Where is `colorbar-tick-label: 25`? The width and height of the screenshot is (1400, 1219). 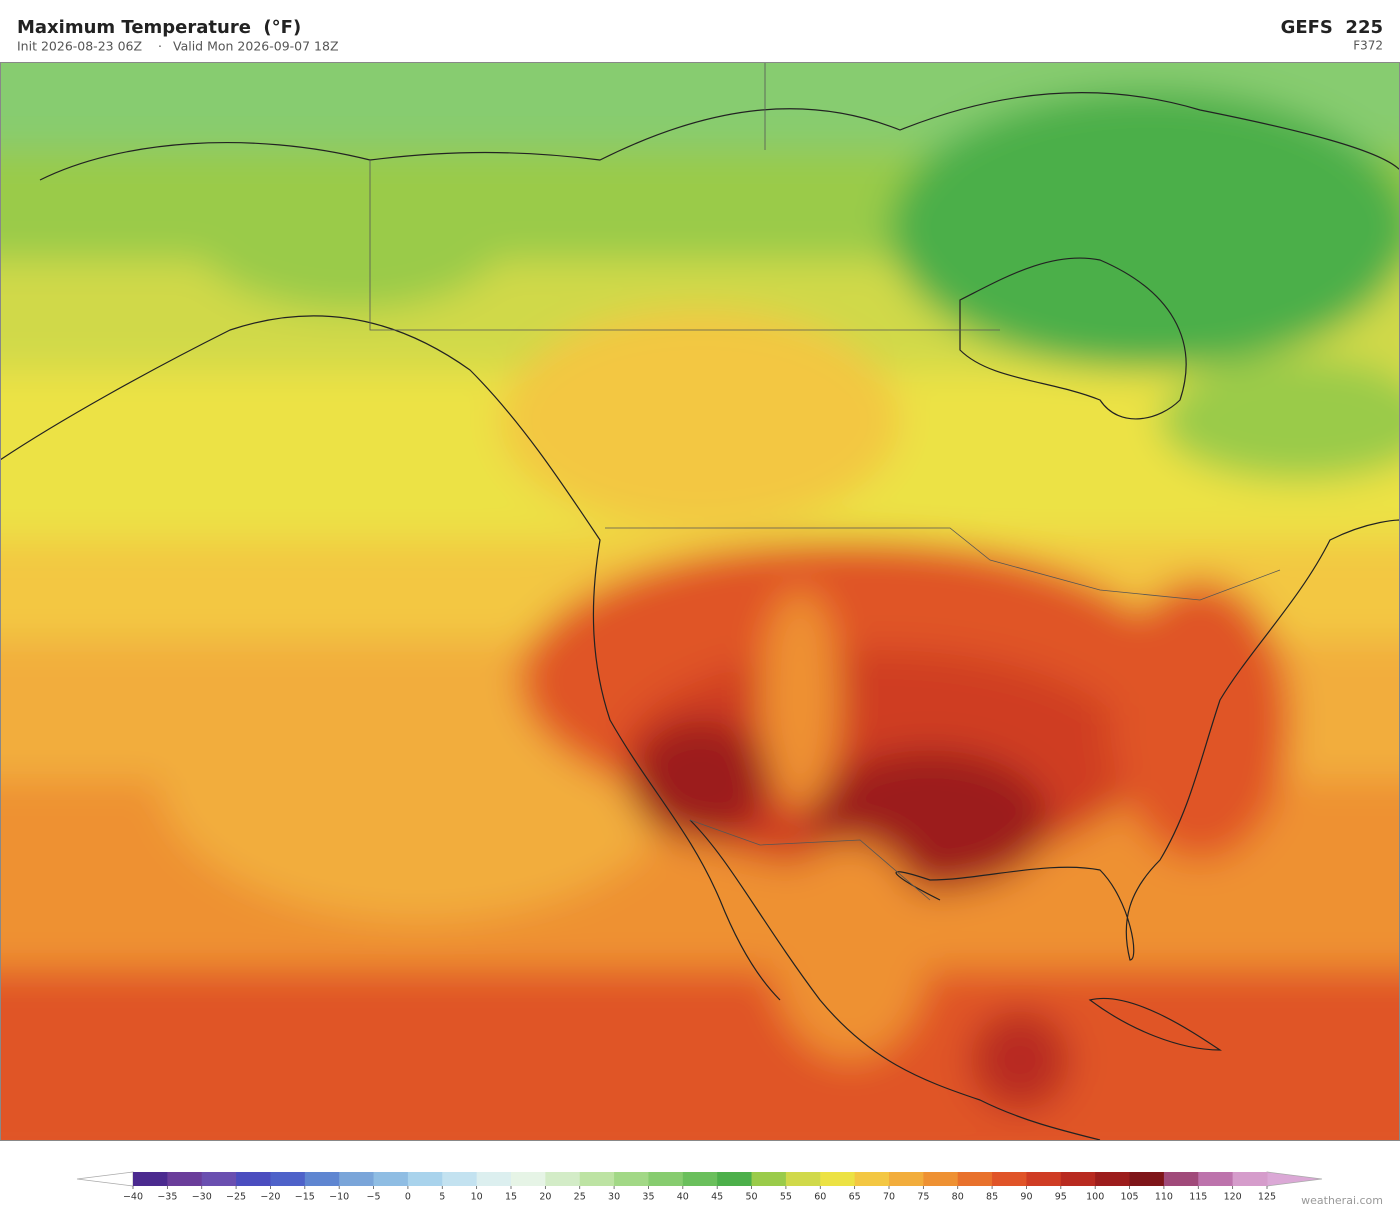
colorbar-tick-label: 25 is located at coordinates (580, 1197).